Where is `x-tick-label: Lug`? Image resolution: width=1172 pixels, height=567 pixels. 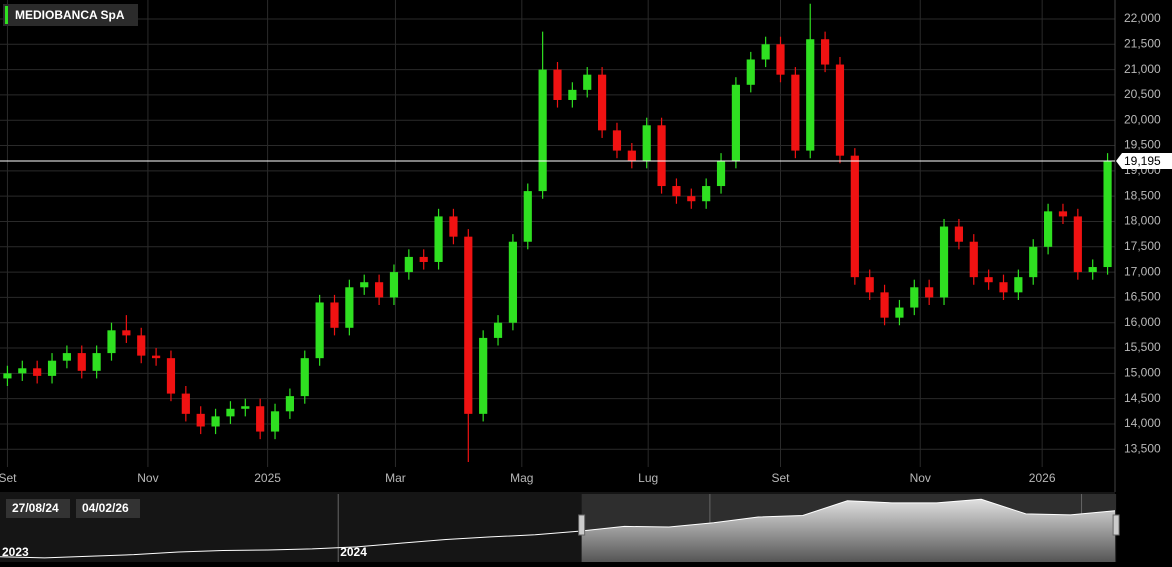 x-tick-label: Lug is located at coordinates (648, 478).